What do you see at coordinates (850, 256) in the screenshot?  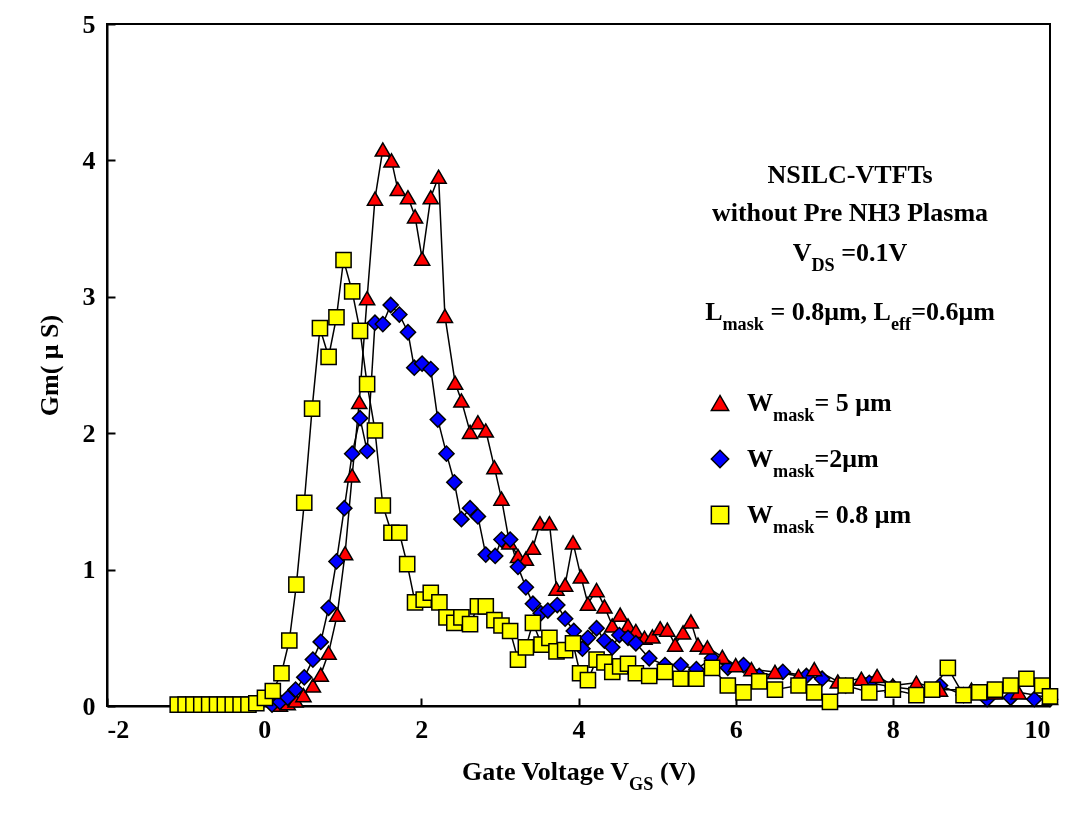 I see `annotation: V$_{DS}$ =0.1V` at bounding box center [850, 256].